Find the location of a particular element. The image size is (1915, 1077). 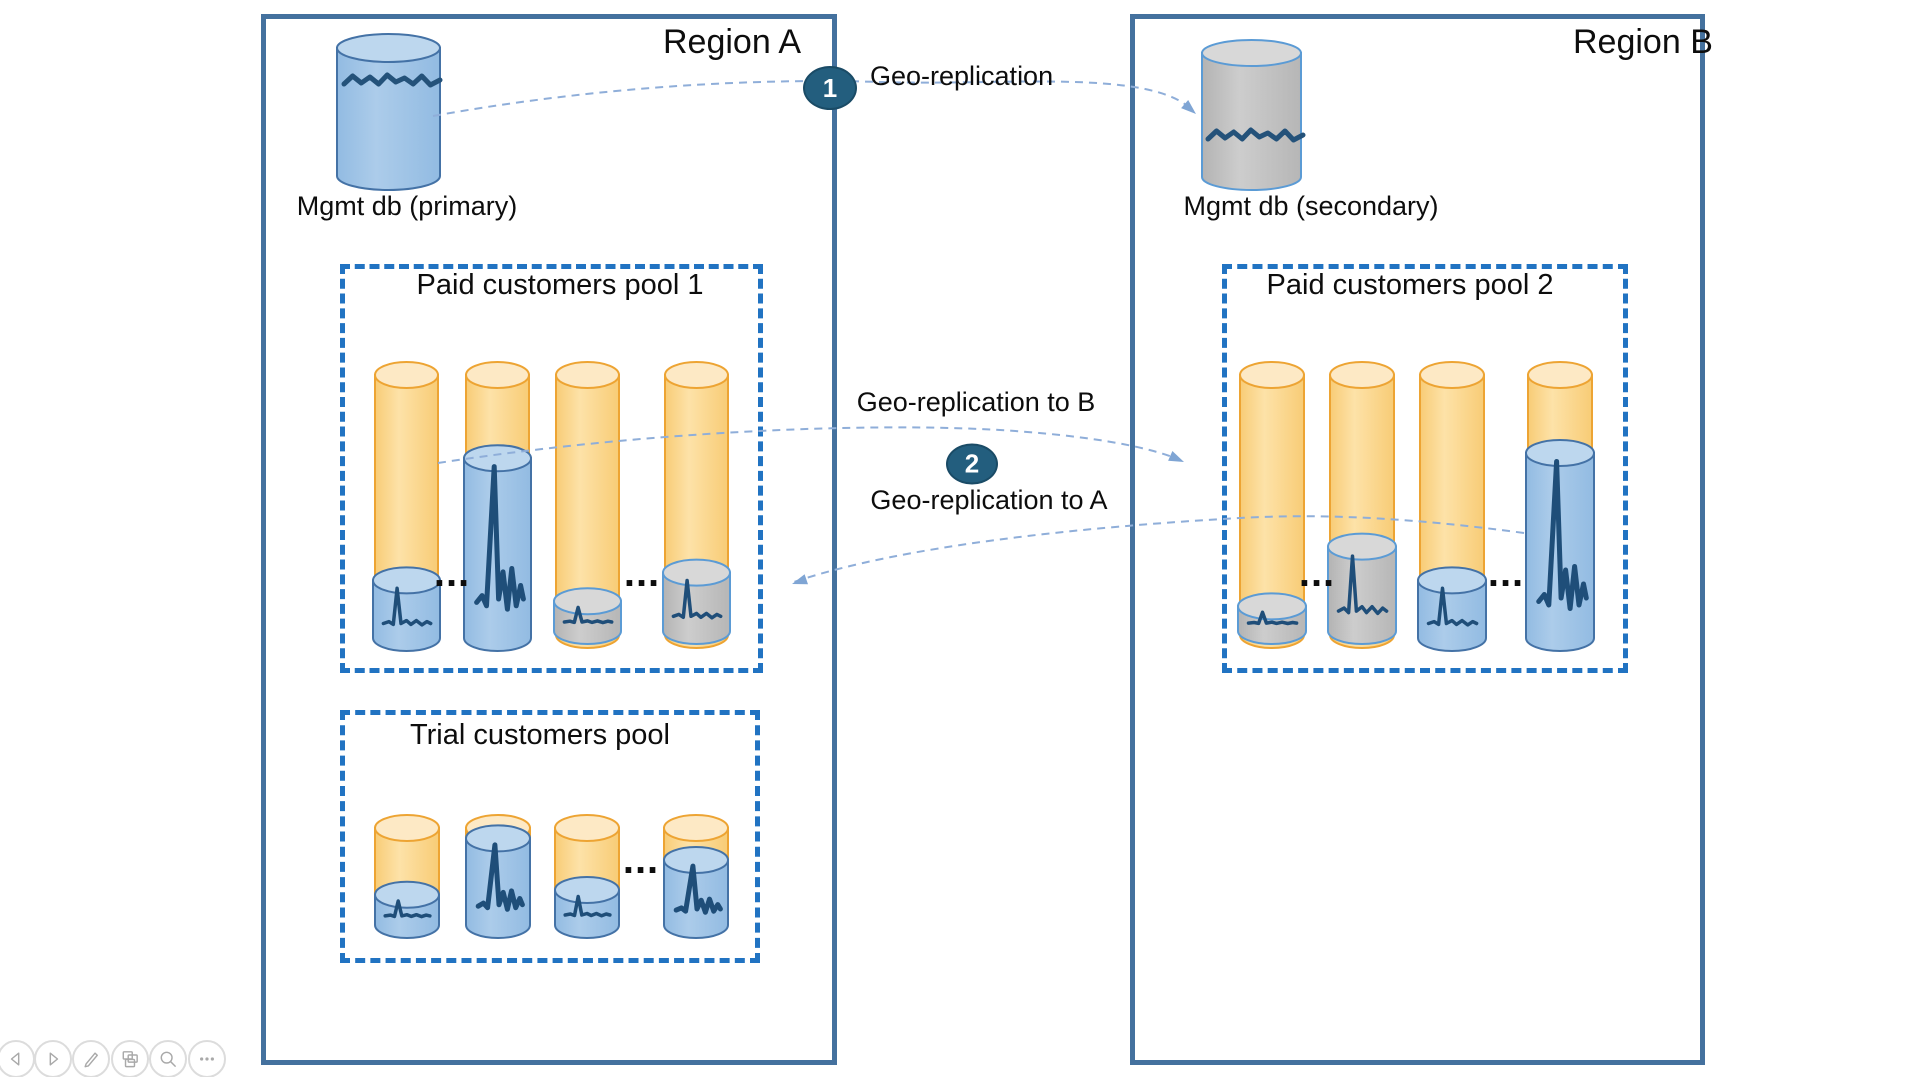

next-button is located at coordinates (53, 1058).